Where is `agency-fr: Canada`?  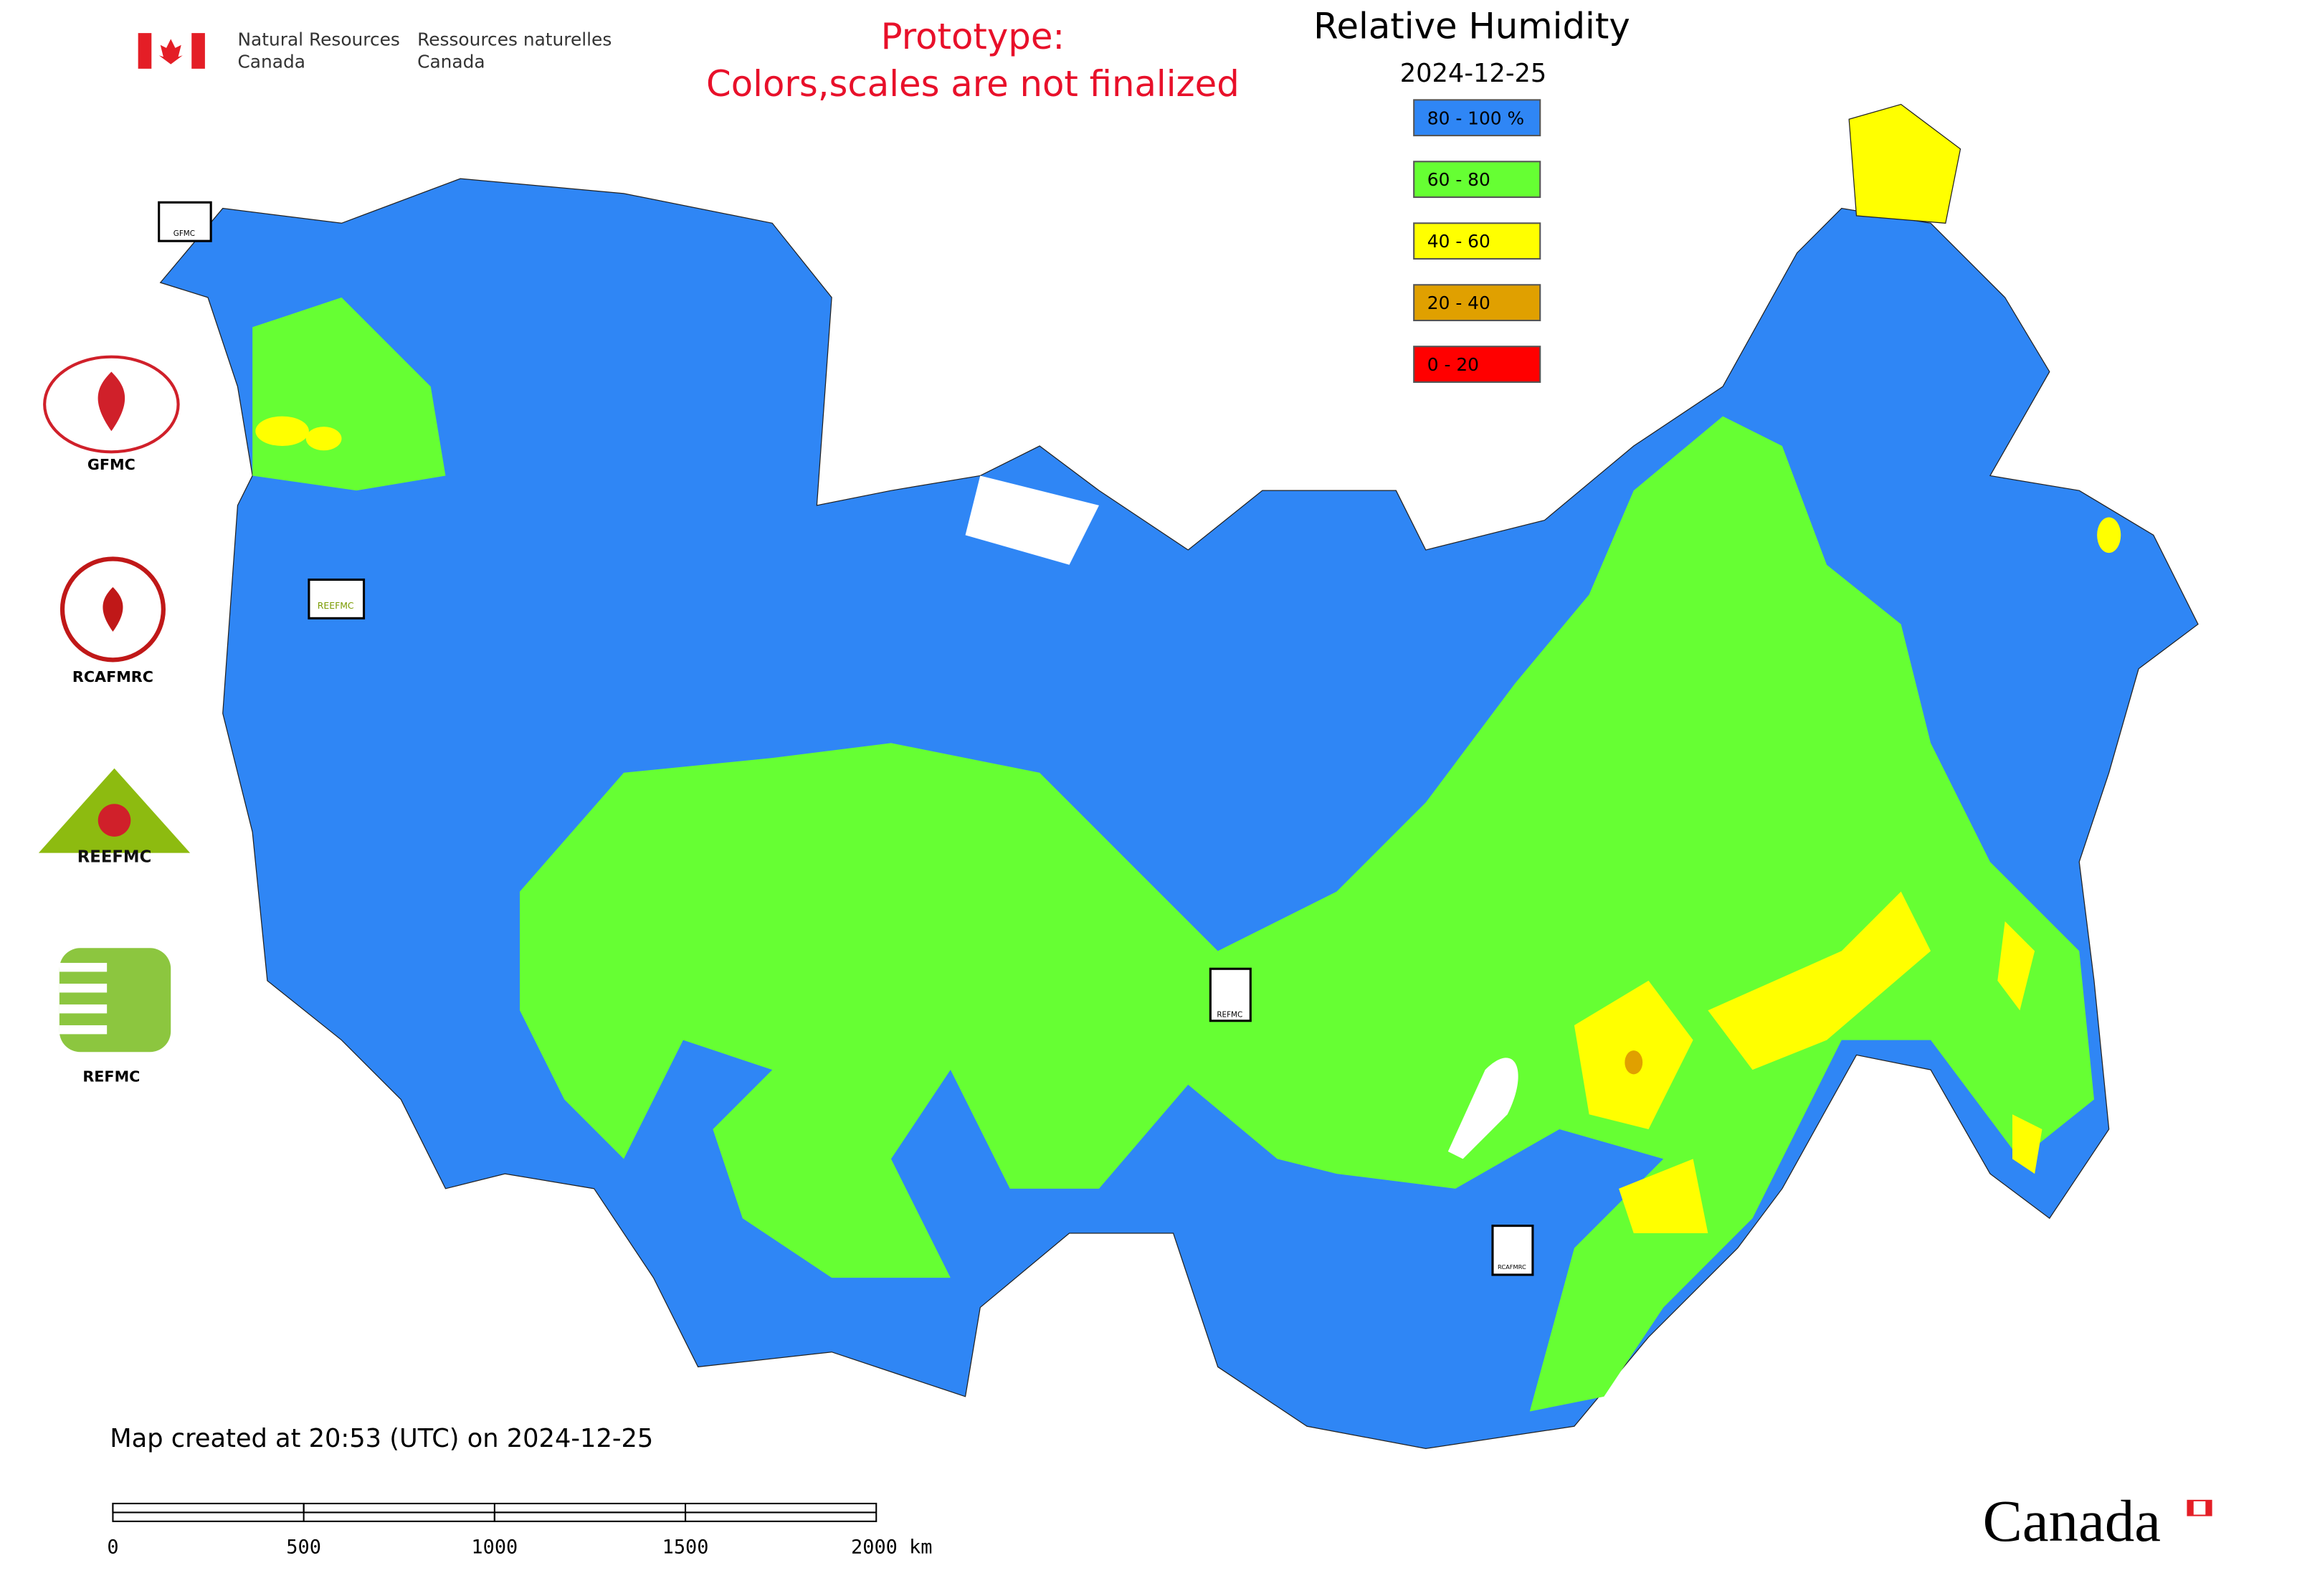
agency-fr: Canada is located at coordinates (451, 62).